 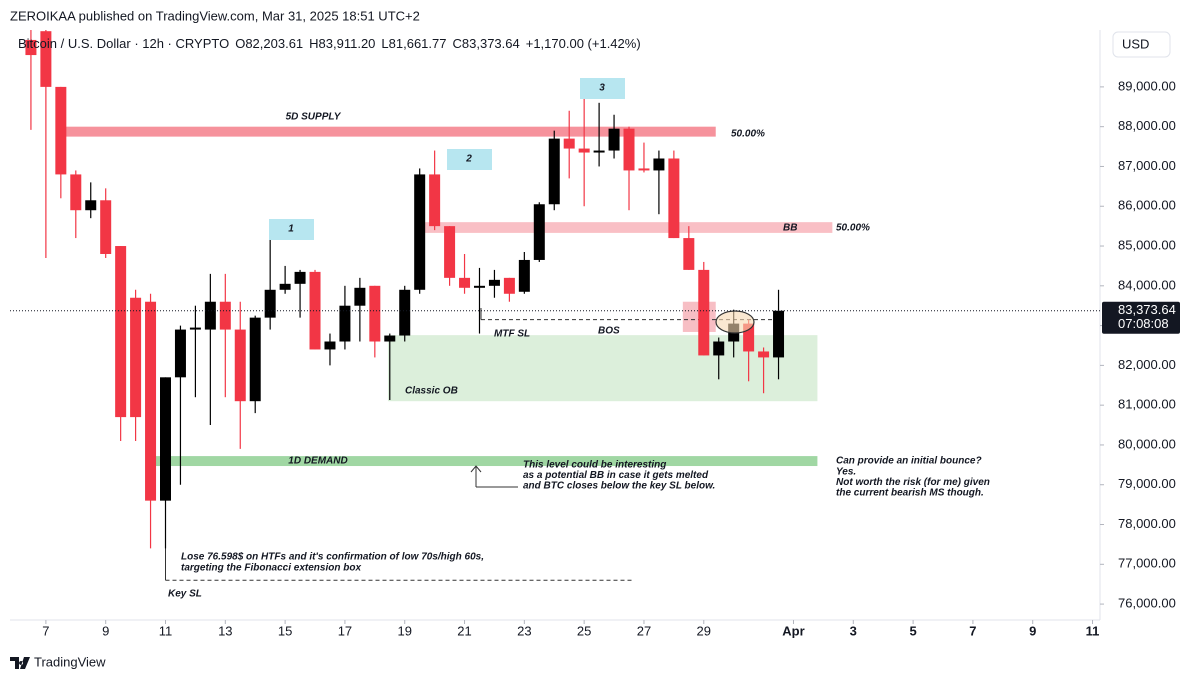 What do you see at coordinates (314, 117) in the screenshot?
I see `zone-label: 5D SUPPLY` at bounding box center [314, 117].